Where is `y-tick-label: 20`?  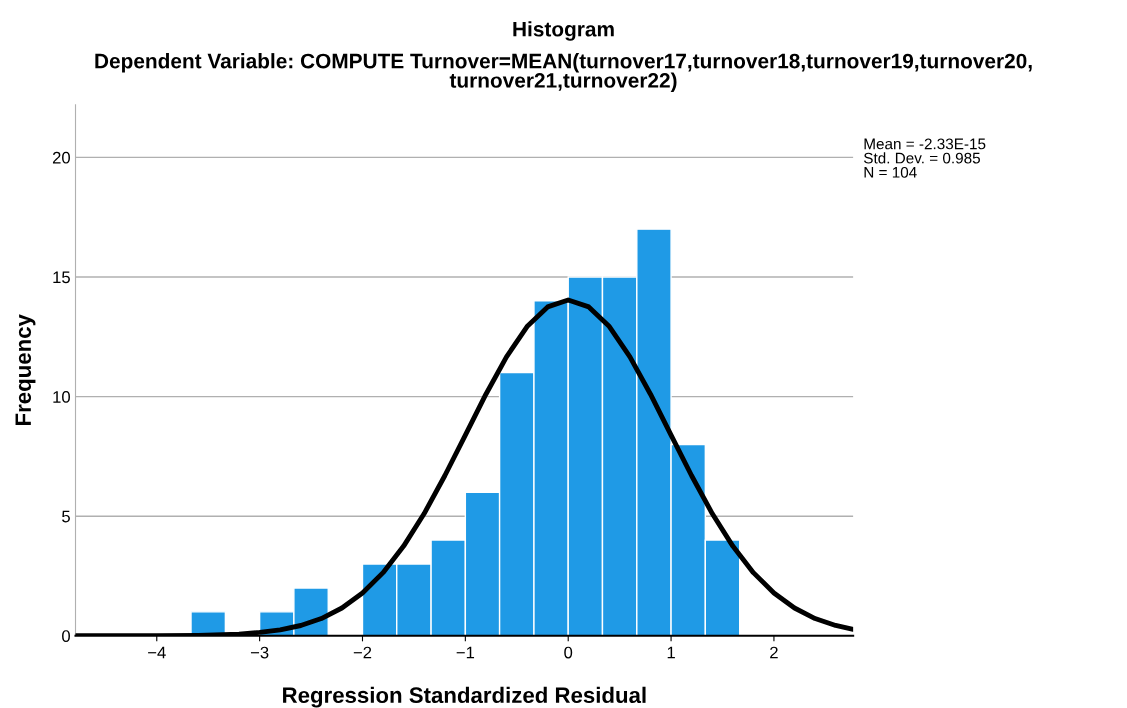
y-tick-label: 20 is located at coordinates (61, 157).